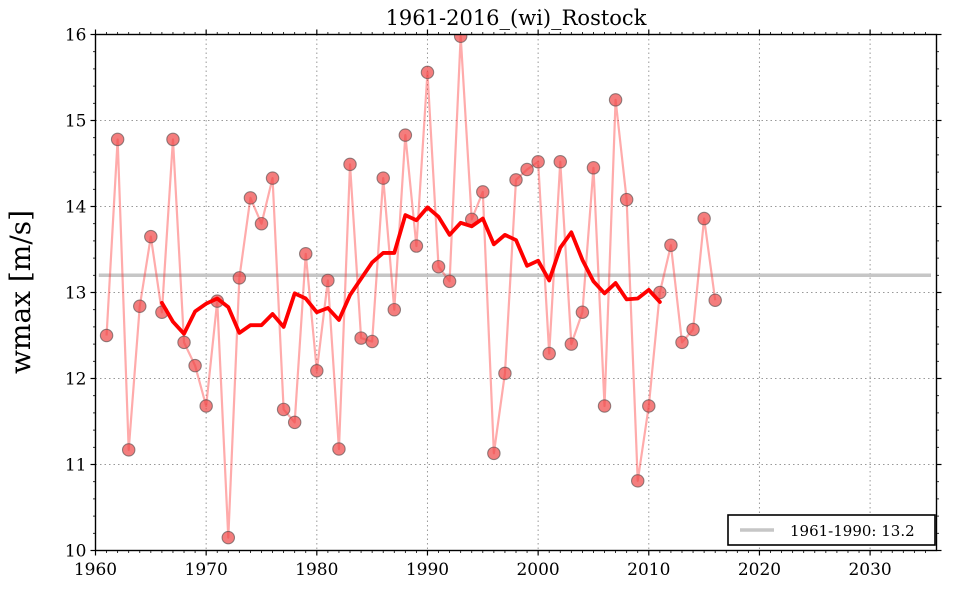 This screenshot has width=960, height=604. Describe the element at coordinates (76, 466) in the screenshot. I see `y-tick-label: 11` at that location.